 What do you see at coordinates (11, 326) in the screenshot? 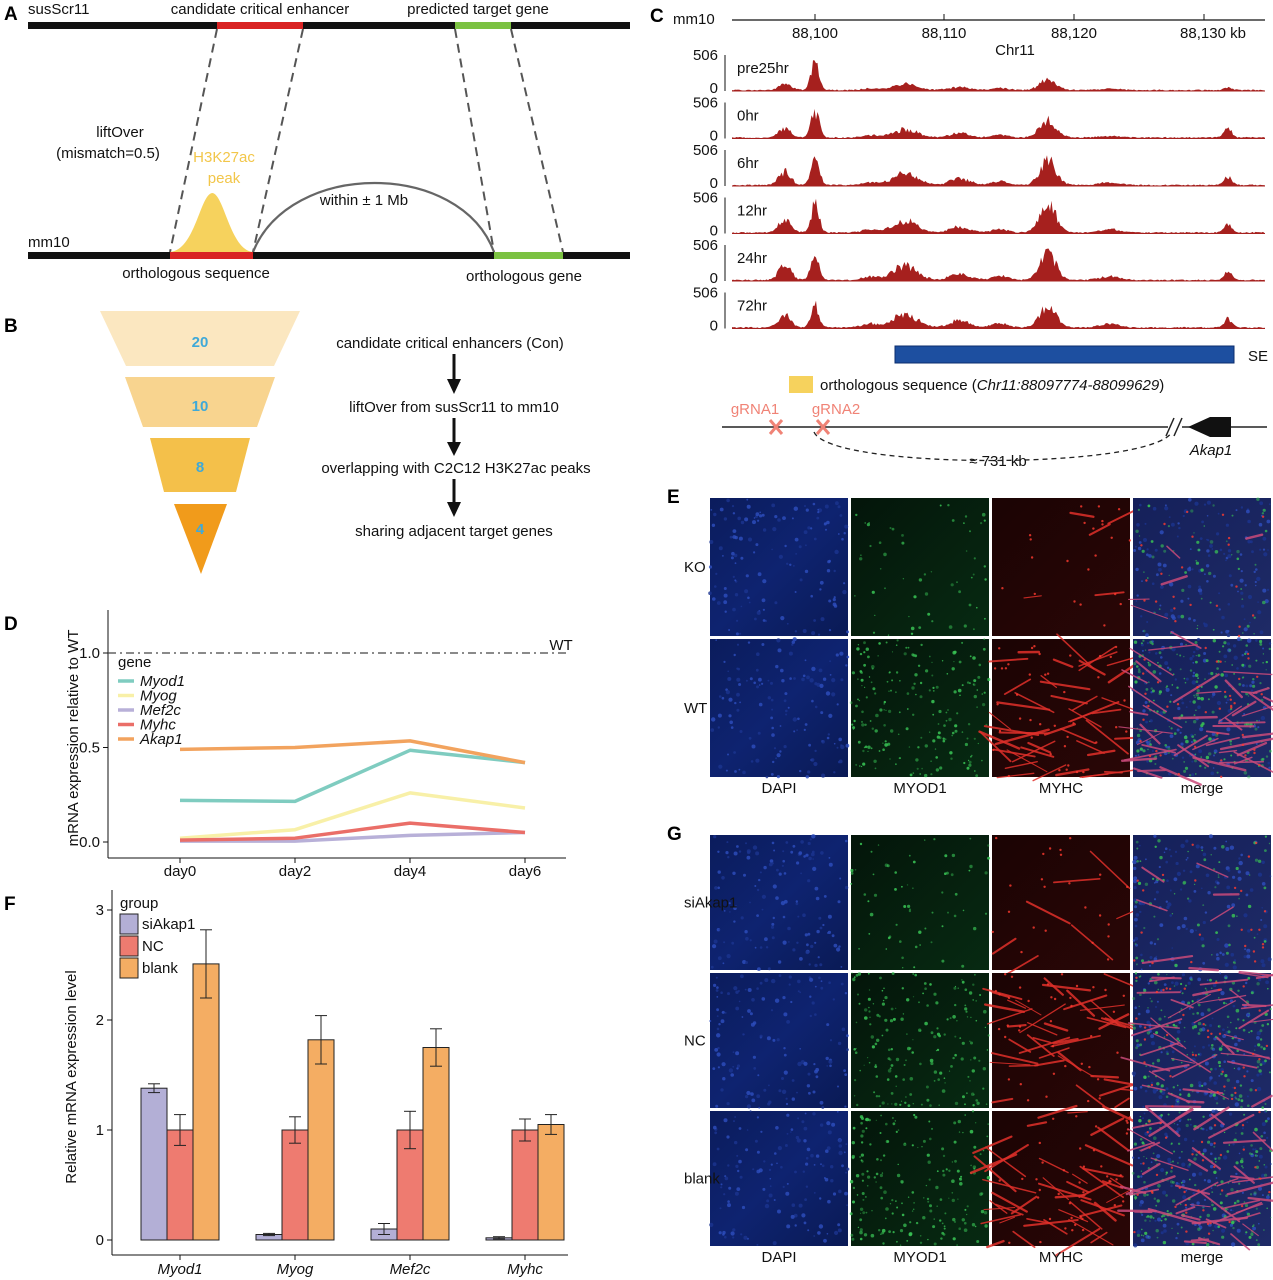
I see `panel-b-letter: B` at bounding box center [11, 326].